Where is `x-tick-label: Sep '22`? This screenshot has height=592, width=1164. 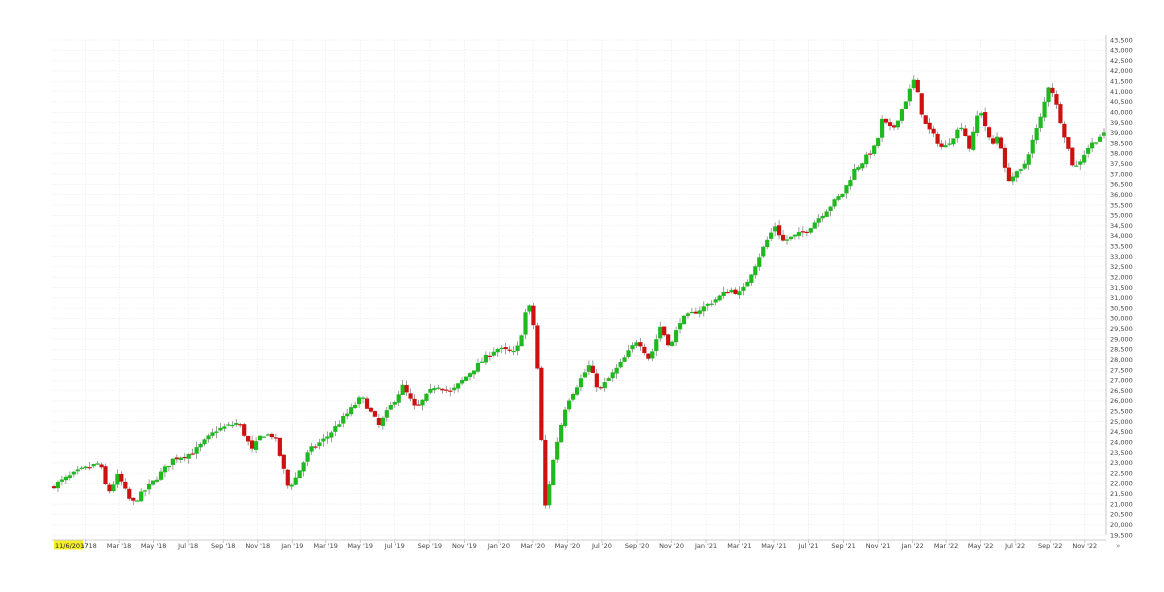
x-tick-label: Sep '22 is located at coordinates (1050, 546).